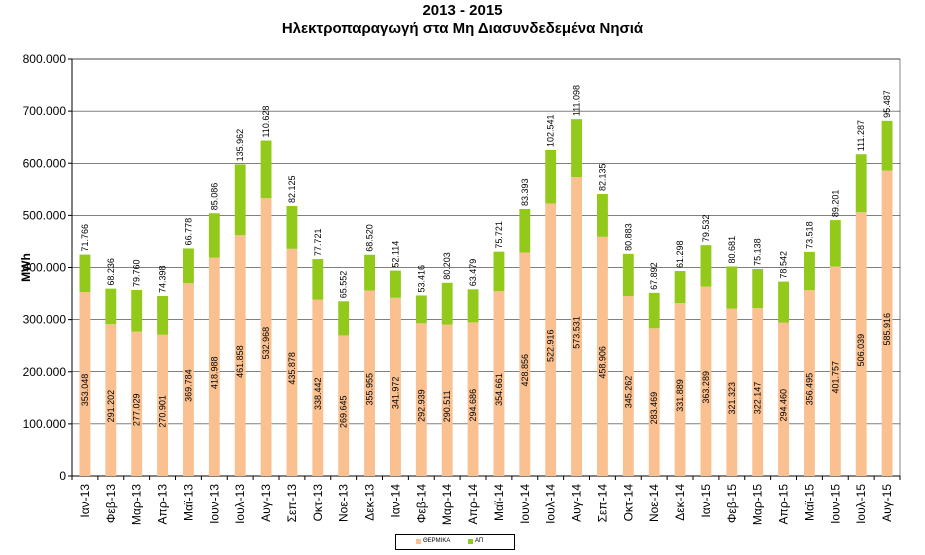  What do you see at coordinates (45, 111) in the screenshot?
I see `y-tick-label: 700.000` at bounding box center [45, 111].